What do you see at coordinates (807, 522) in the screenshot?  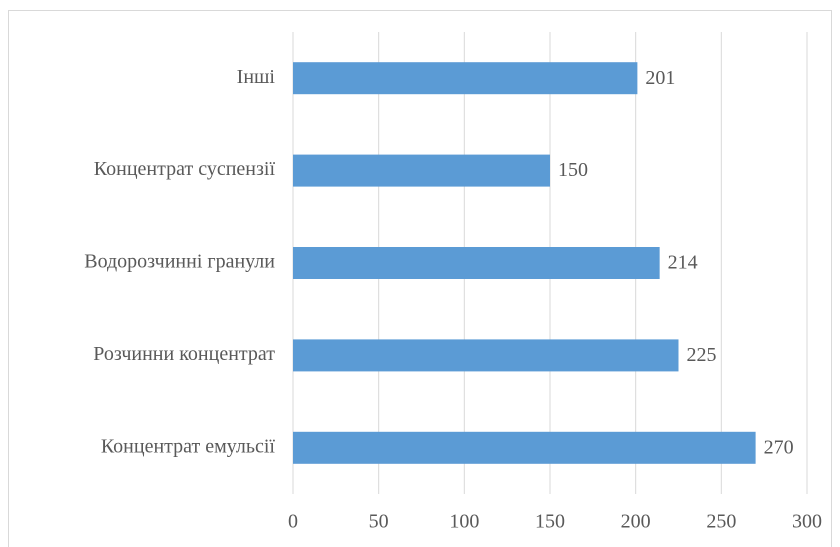 I see `x-tick-label: 300` at bounding box center [807, 522].